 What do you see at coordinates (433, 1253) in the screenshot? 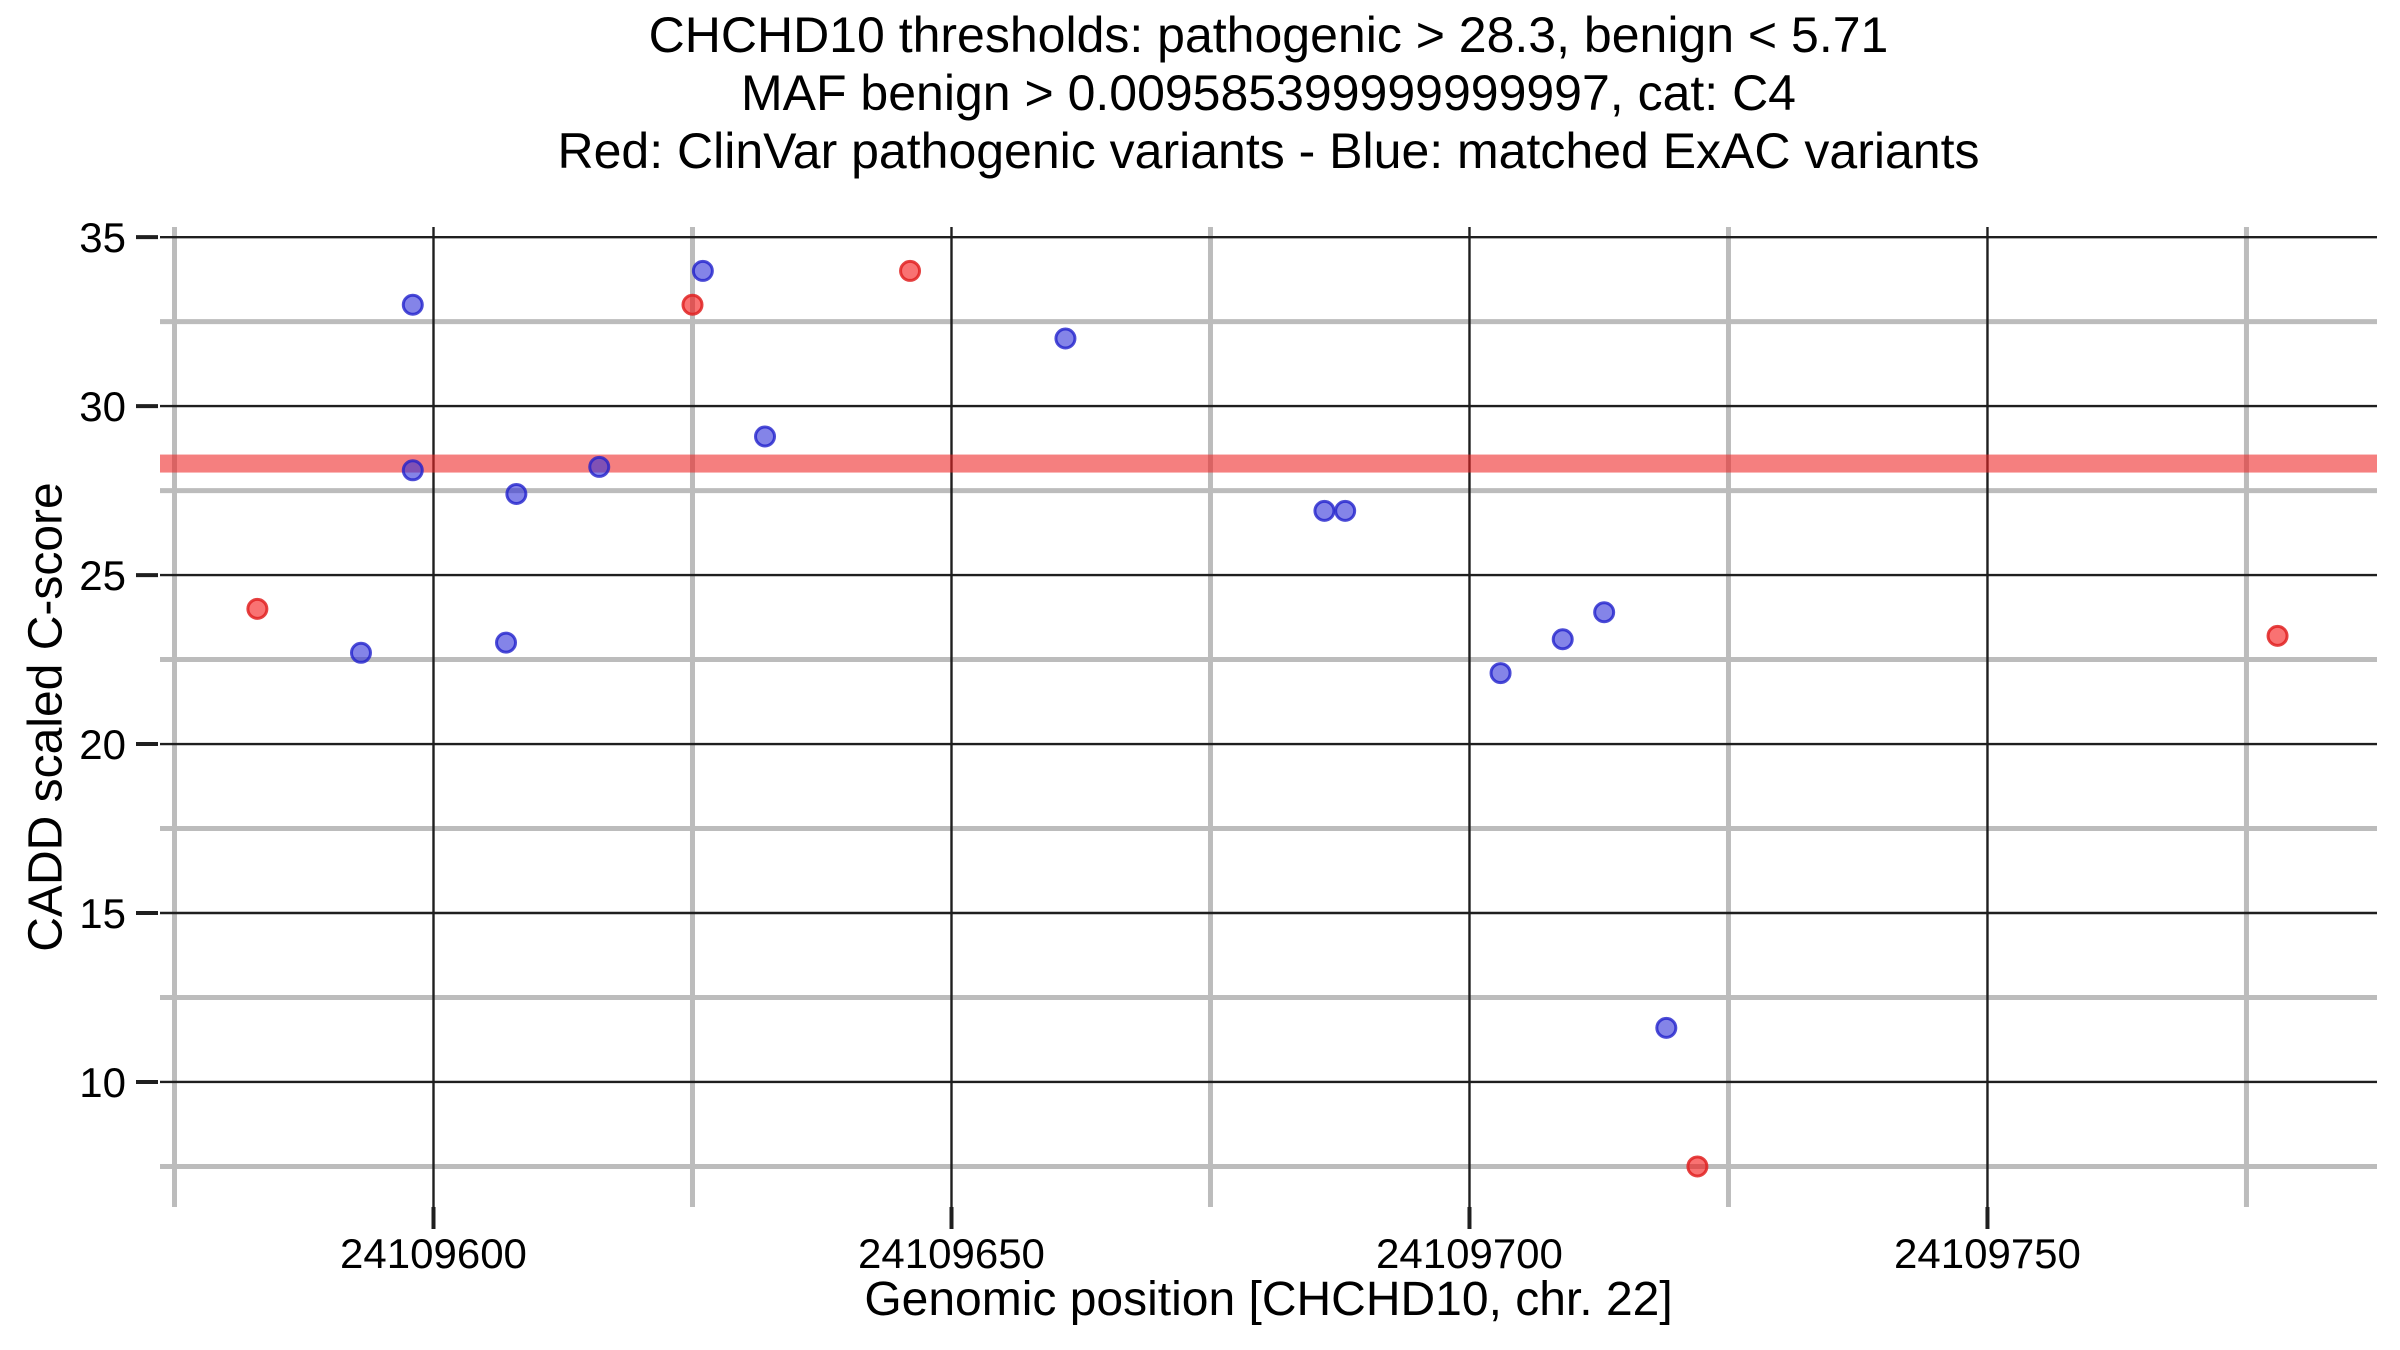
I see `x-axis-tick-label: 24109600` at bounding box center [433, 1253].